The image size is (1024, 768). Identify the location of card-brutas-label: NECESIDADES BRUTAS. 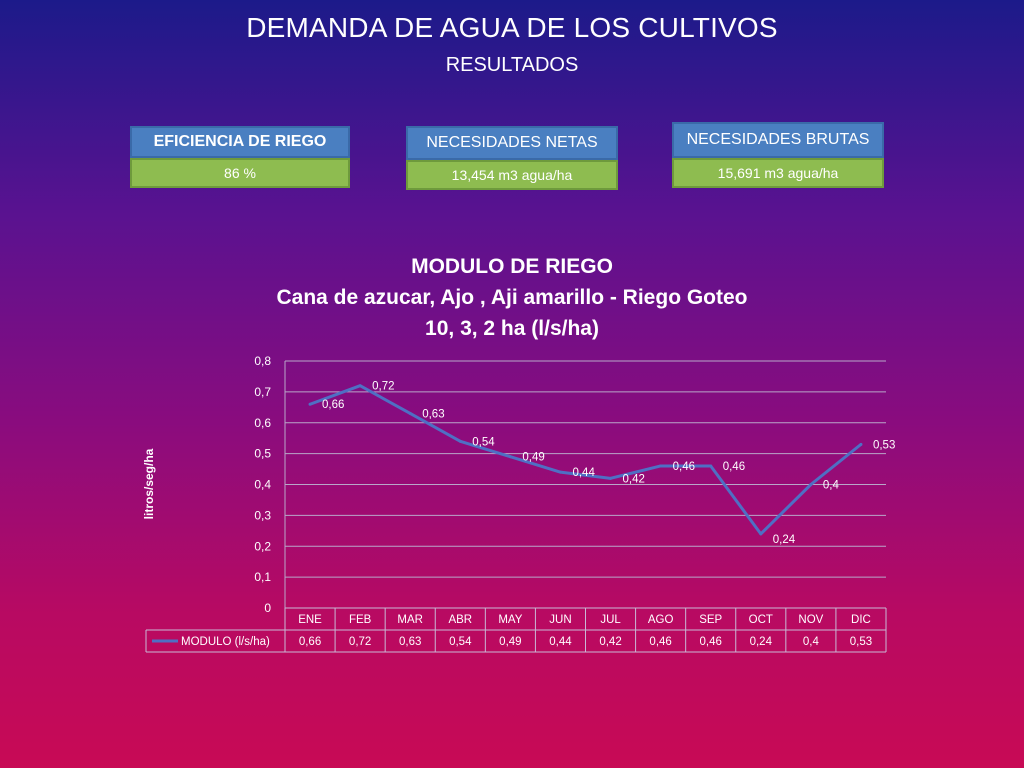
(778, 140).